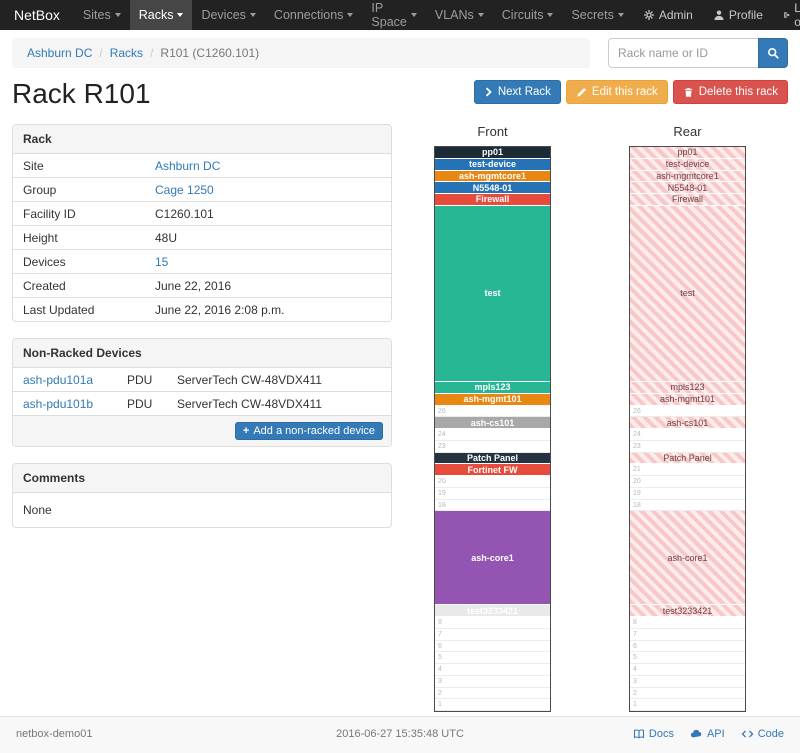  Describe the element at coordinates (202, 495) in the screenshot. I see `comments-panel: Comments None` at that location.